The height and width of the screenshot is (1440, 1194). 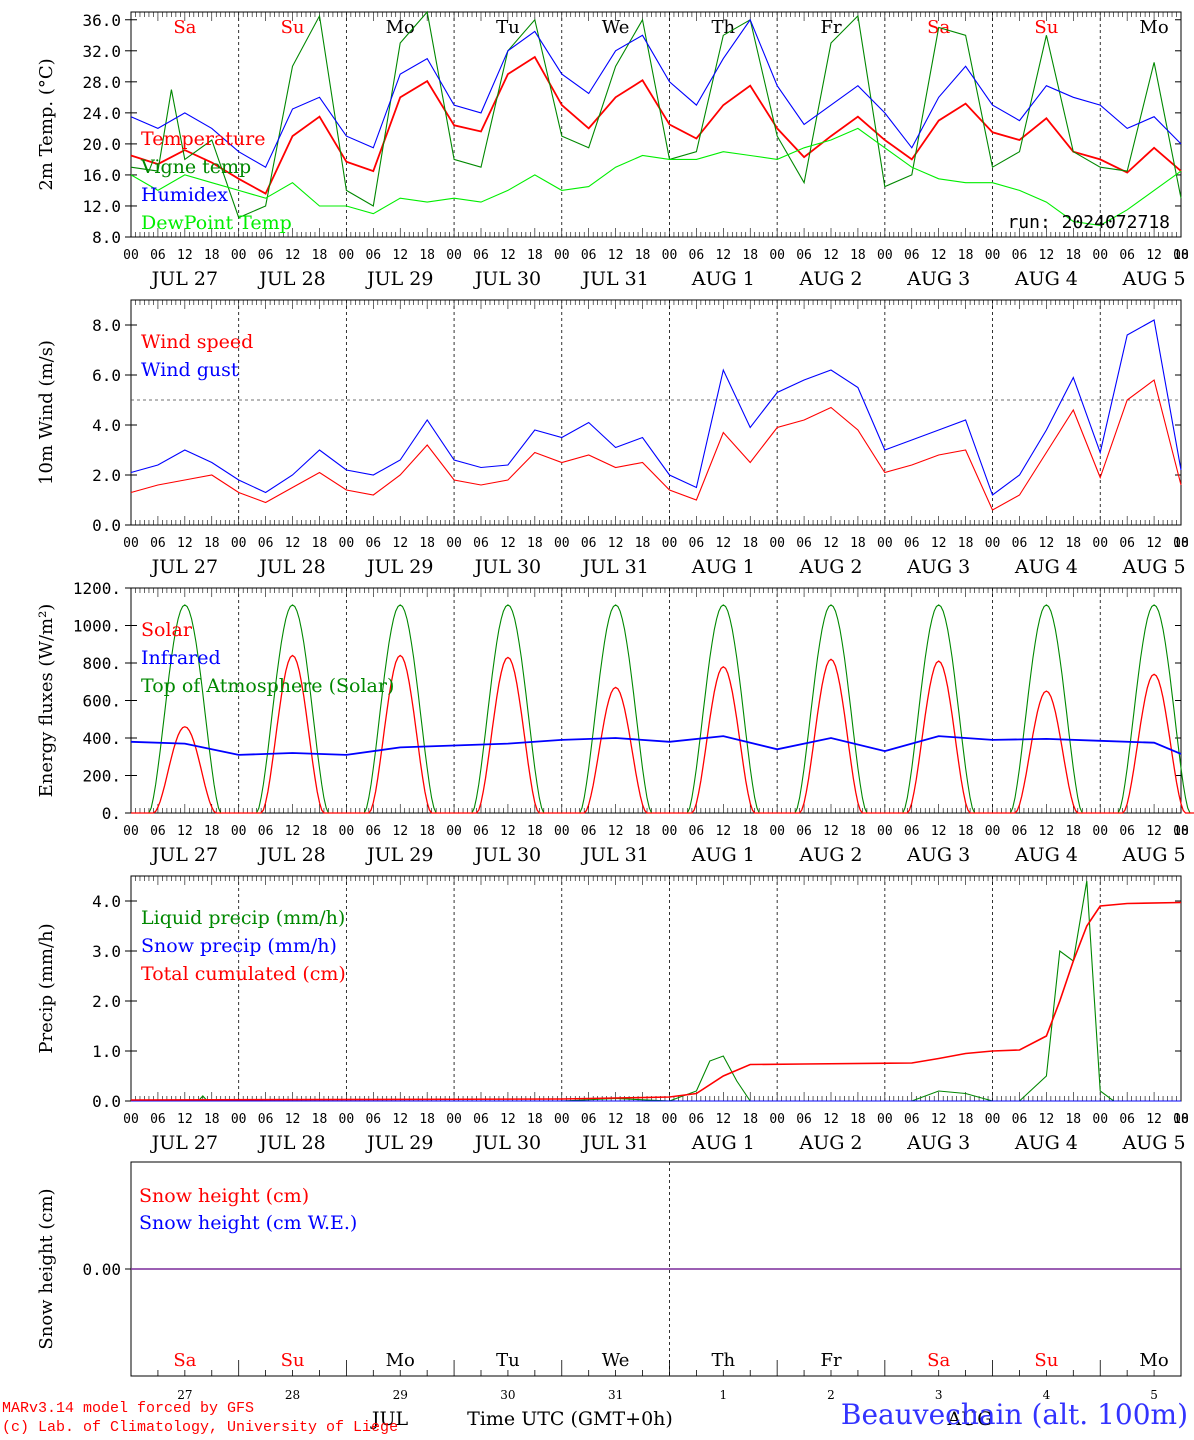 I want to click on day-name-label: Su, so click(x=1046, y=1360).